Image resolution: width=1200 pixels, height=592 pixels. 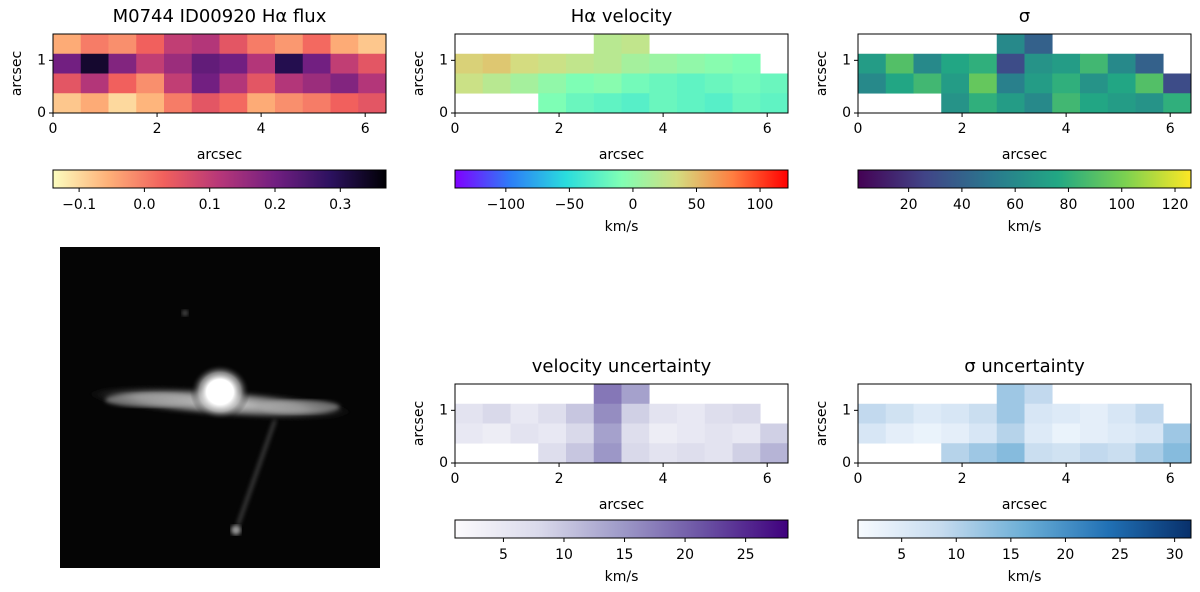 What do you see at coordinates (962, 205) in the screenshot?
I see `colorbar-tick-label: 40` at bounding box center [962, 205].